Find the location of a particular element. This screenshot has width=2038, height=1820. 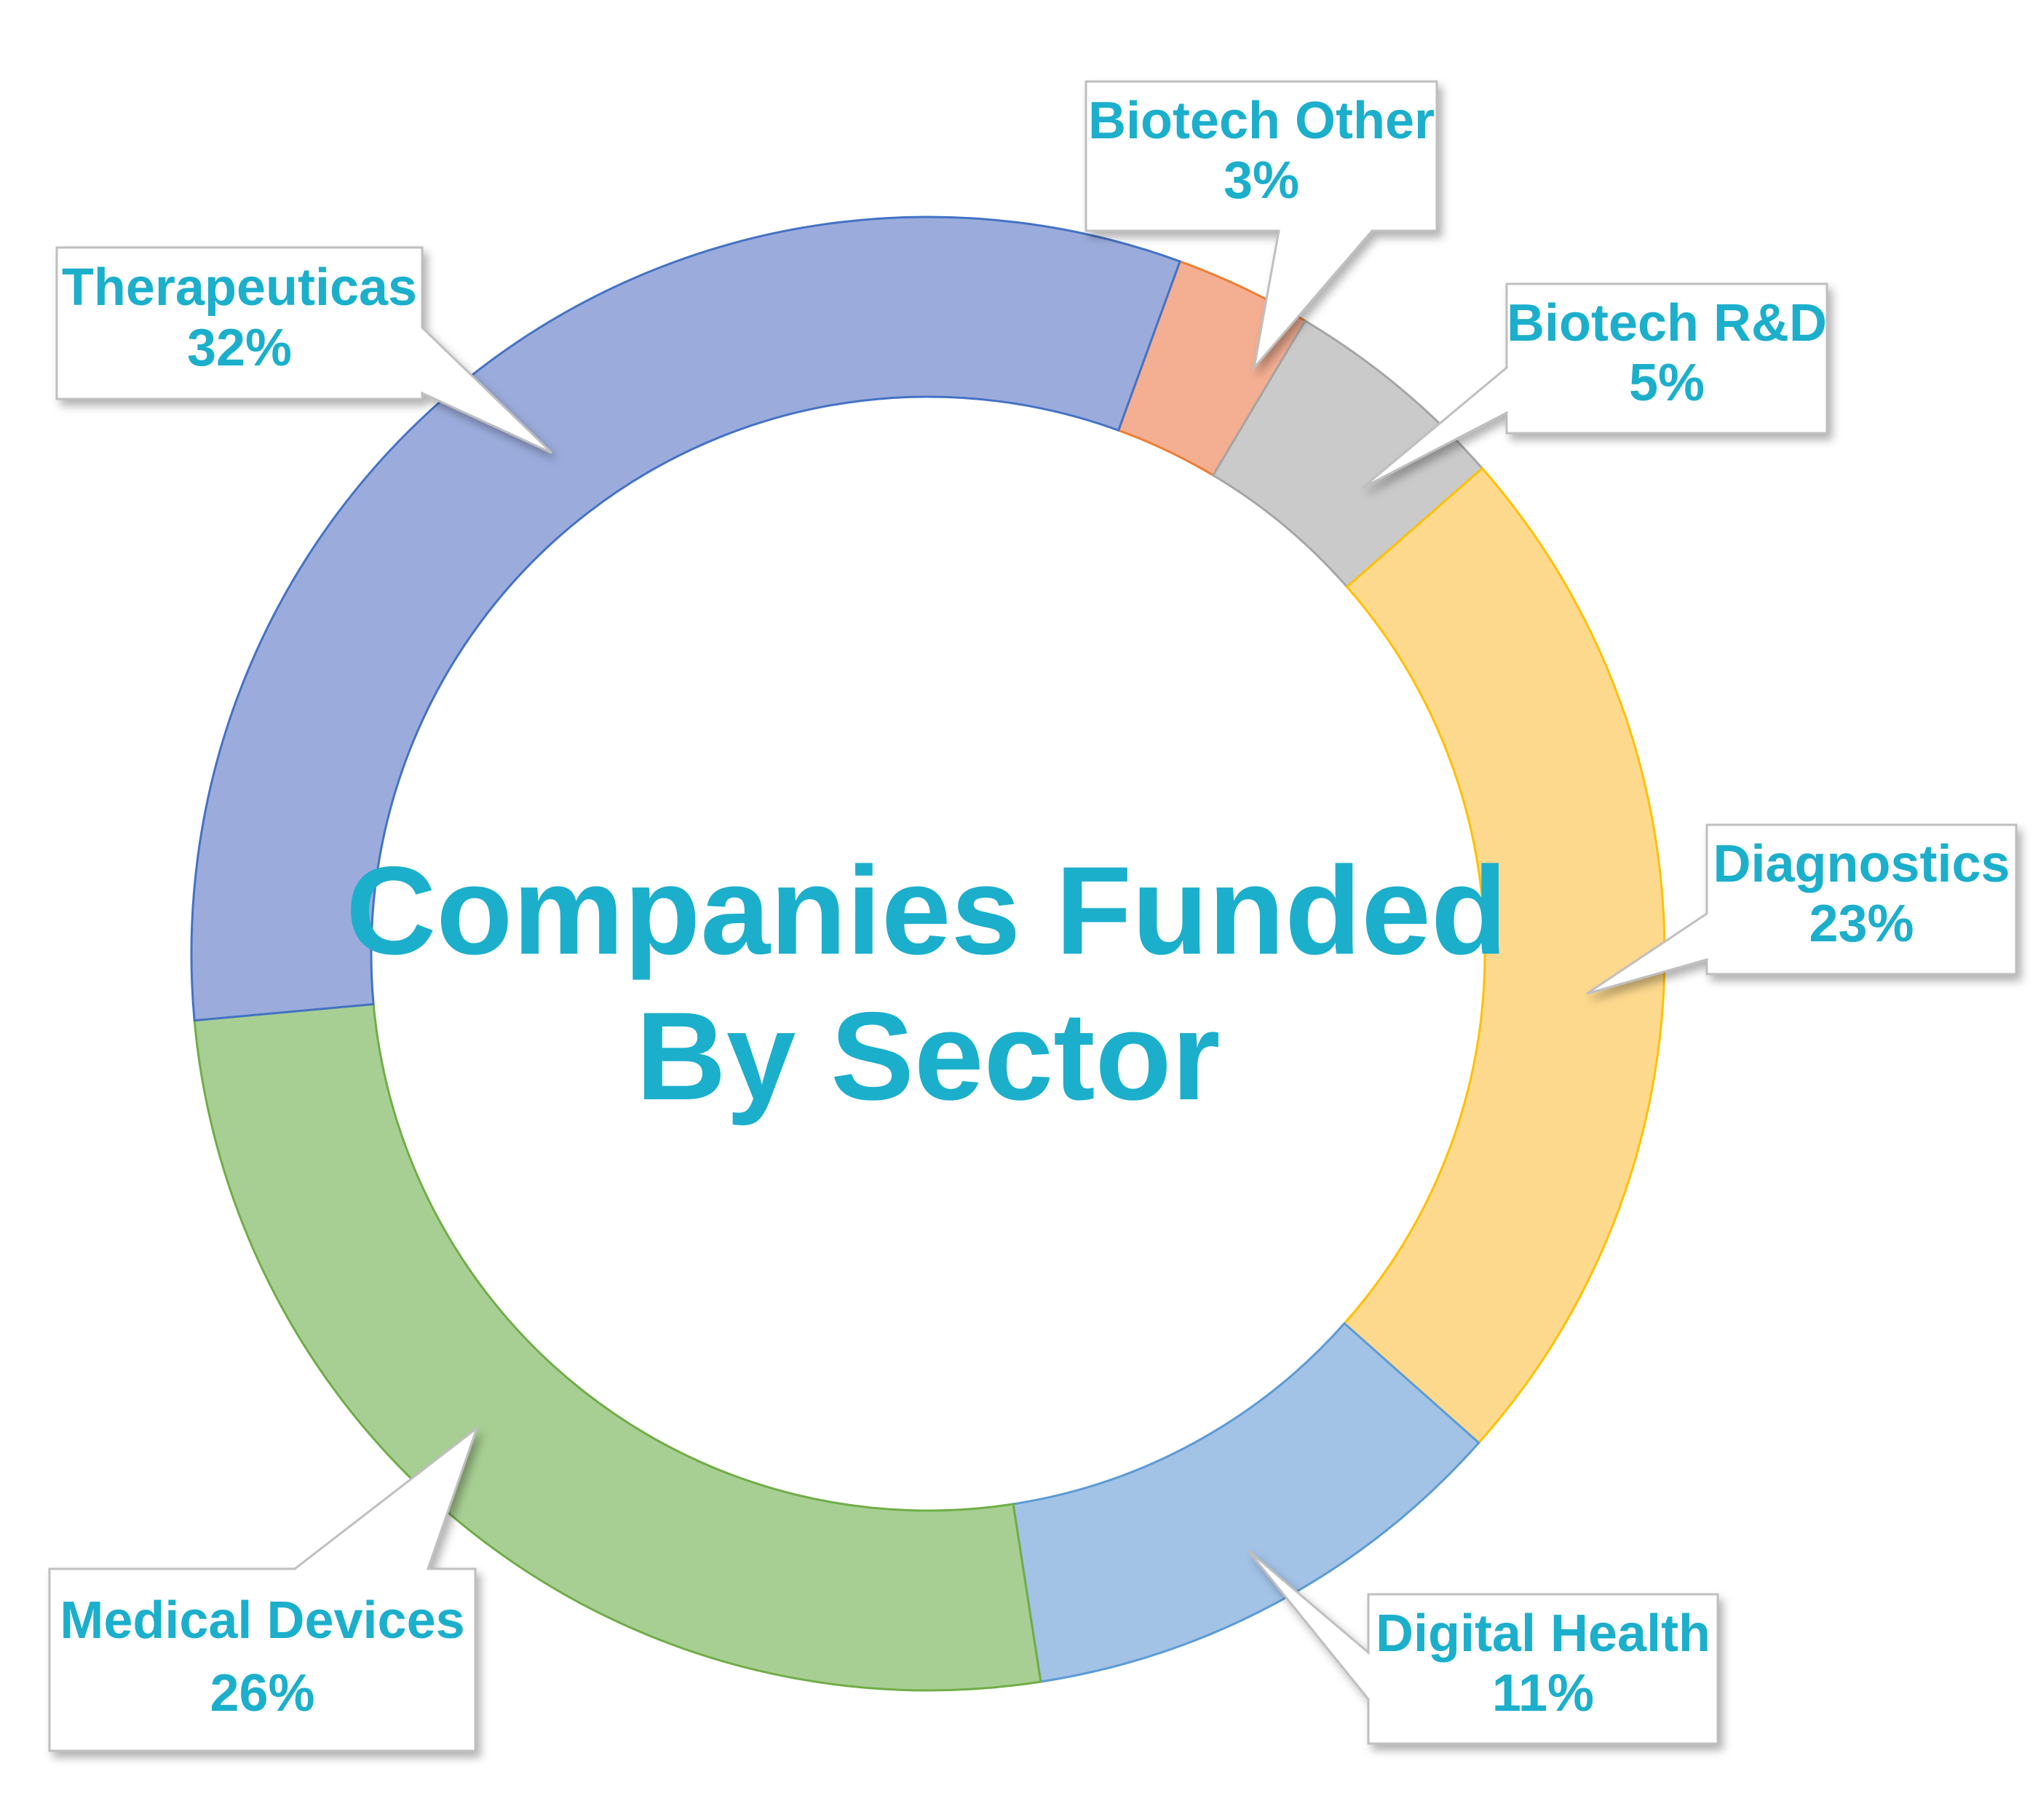

callout-medical-devices: Medical Devices 26% is located at coordinates (264, 1588).